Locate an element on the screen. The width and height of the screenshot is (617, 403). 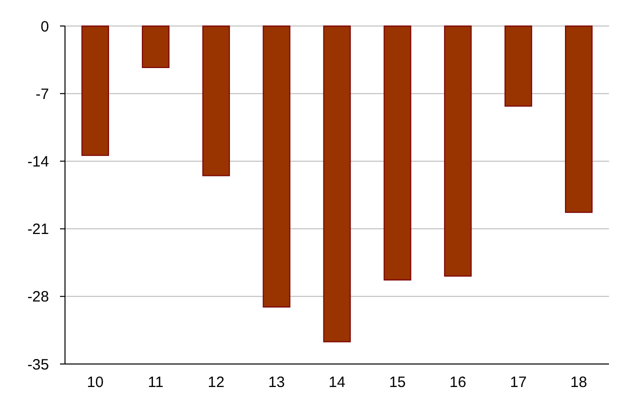
x-tick-label: 15 is located at coordinates (397, 382).